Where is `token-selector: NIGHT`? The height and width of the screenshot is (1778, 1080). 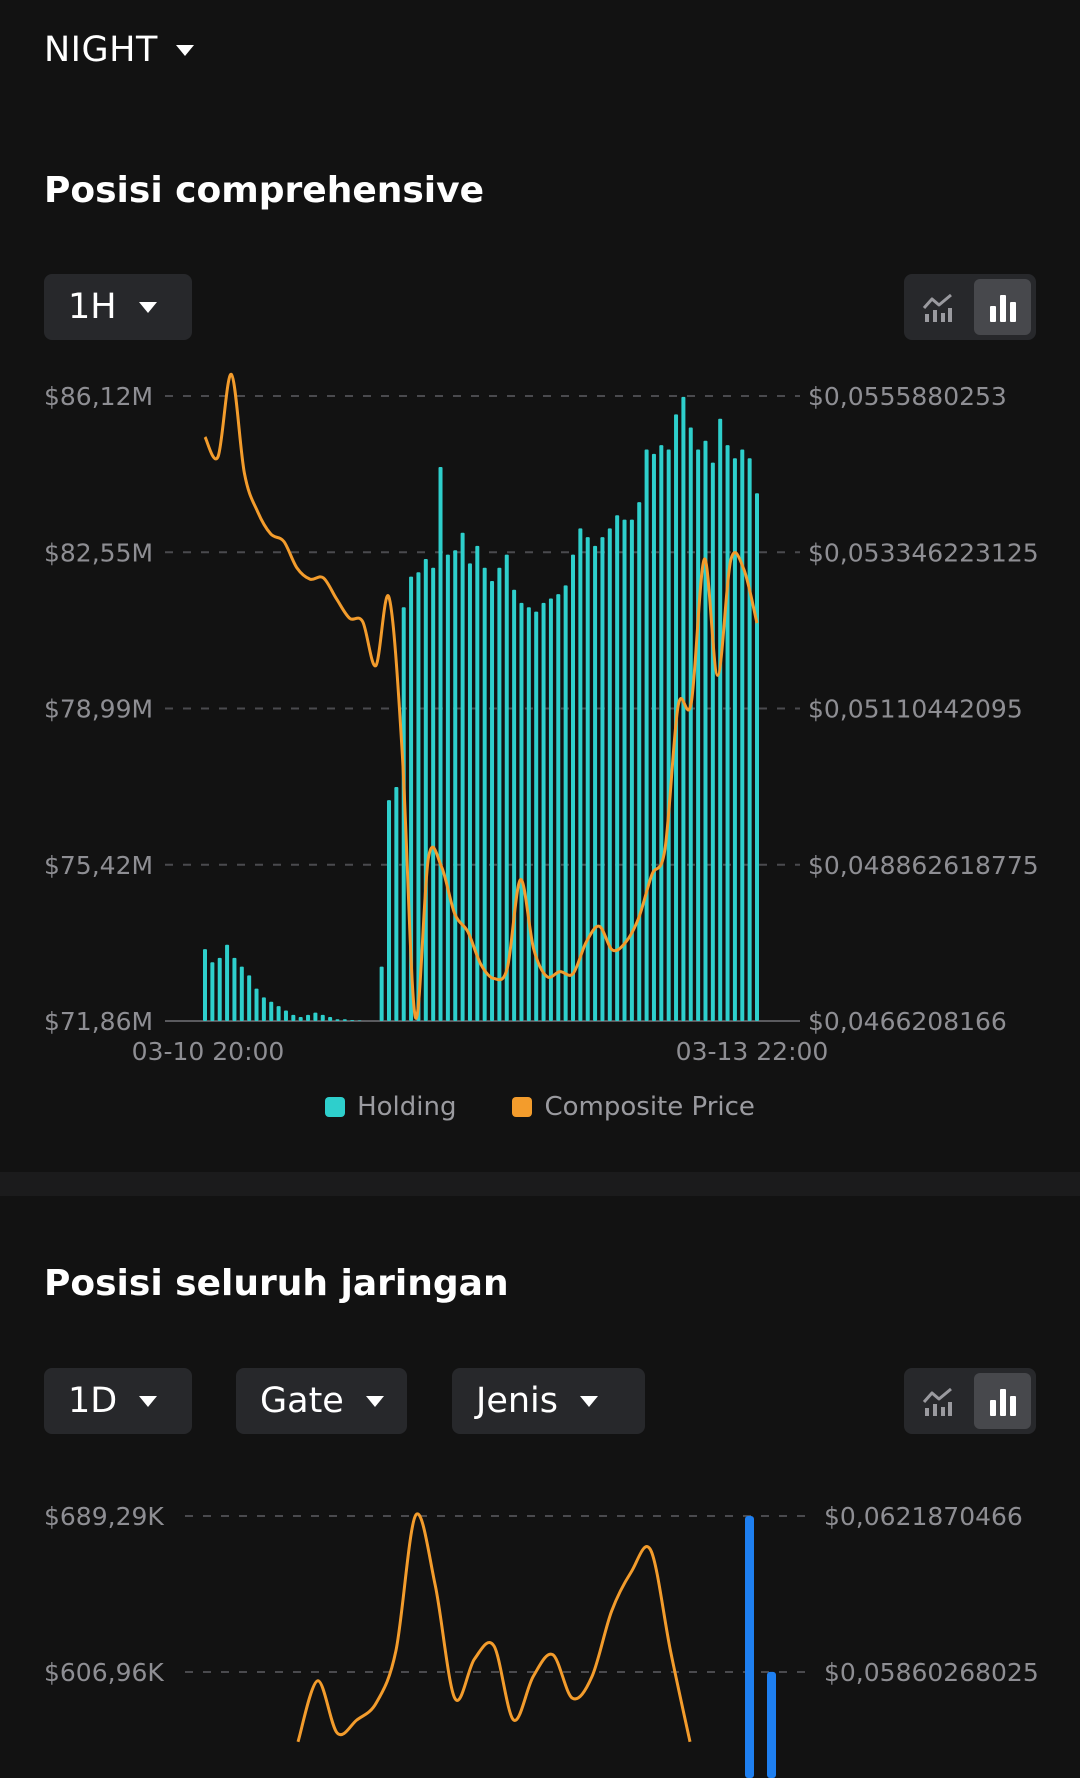 token-selector: NIGHT is located at coordinates (119, 50).